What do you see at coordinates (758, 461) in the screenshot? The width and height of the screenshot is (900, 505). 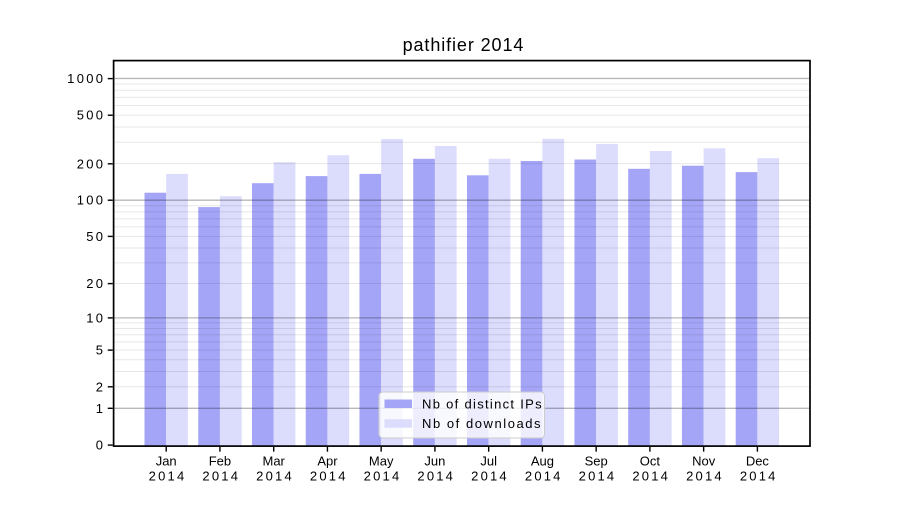 I see `svg-text: Dec` at bounding box center [758, 461].